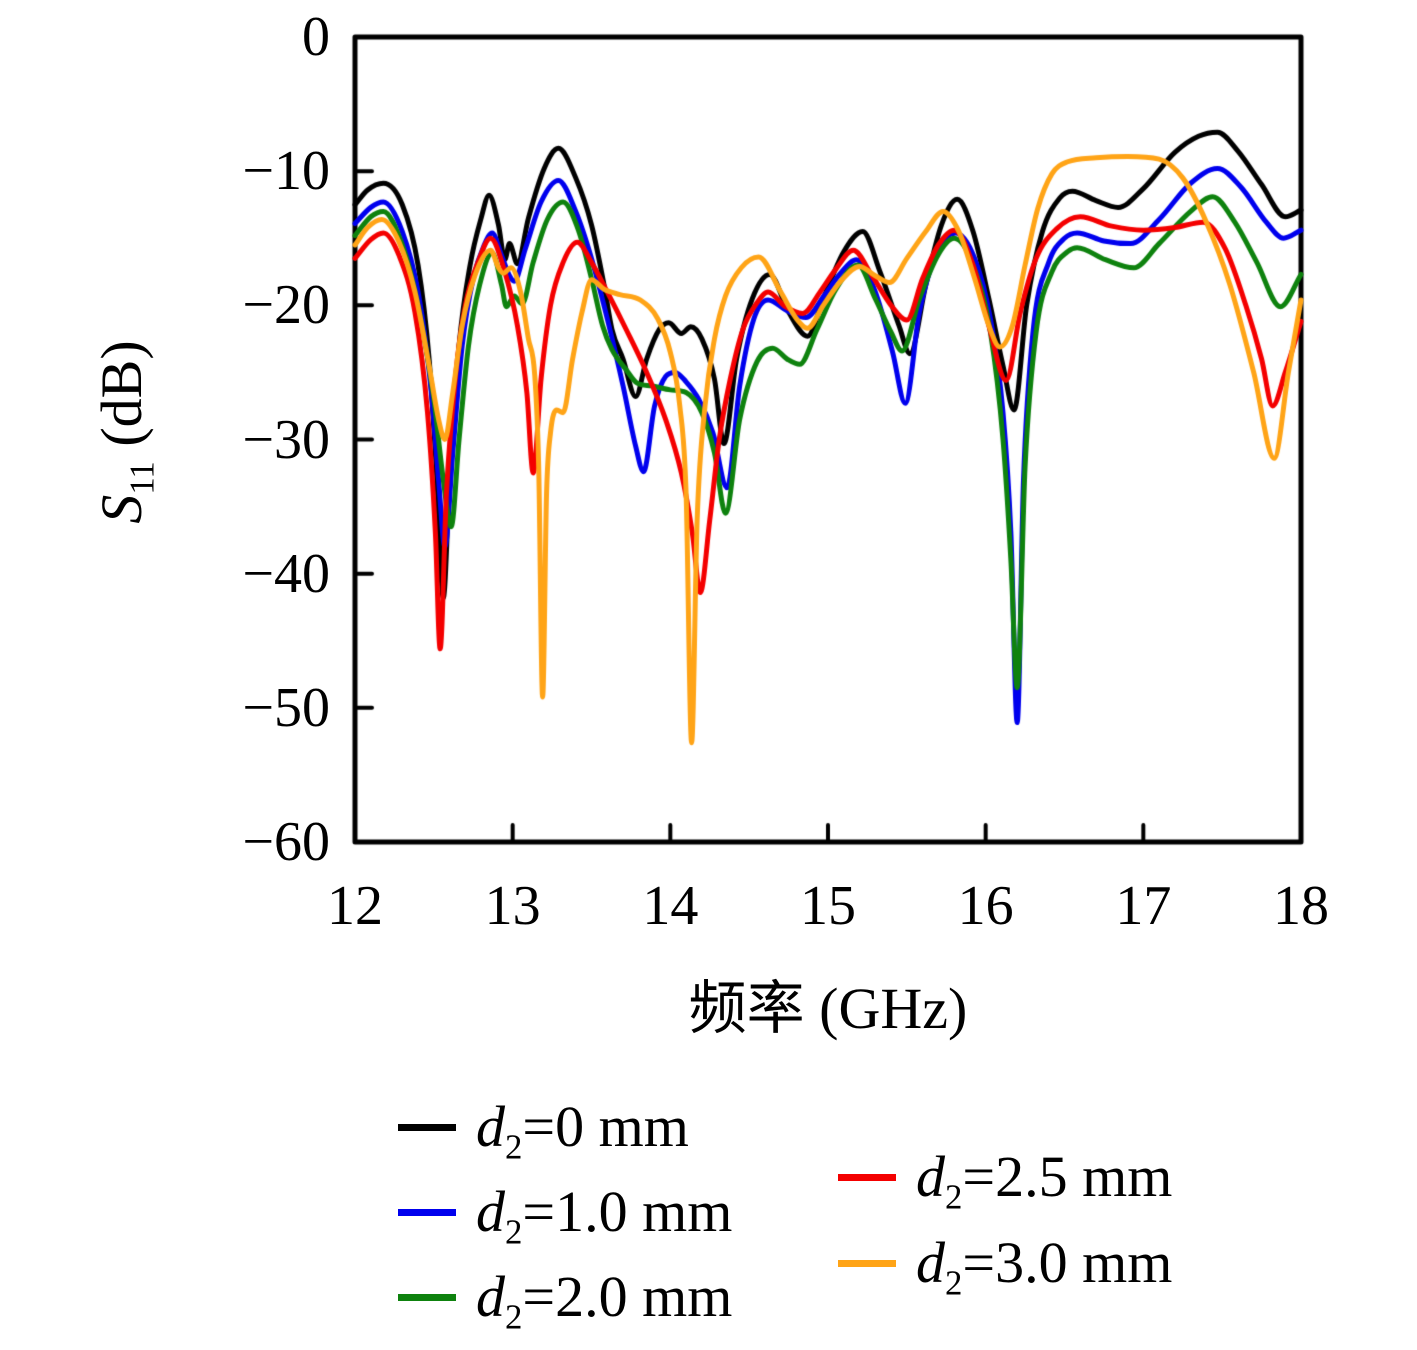 The height and width of the screenshot is (1350, 1417). What do you see at coordinates (512, 906) in the screenshot?
I see `x-tick-label: 13` at bounding box center [512, 906].